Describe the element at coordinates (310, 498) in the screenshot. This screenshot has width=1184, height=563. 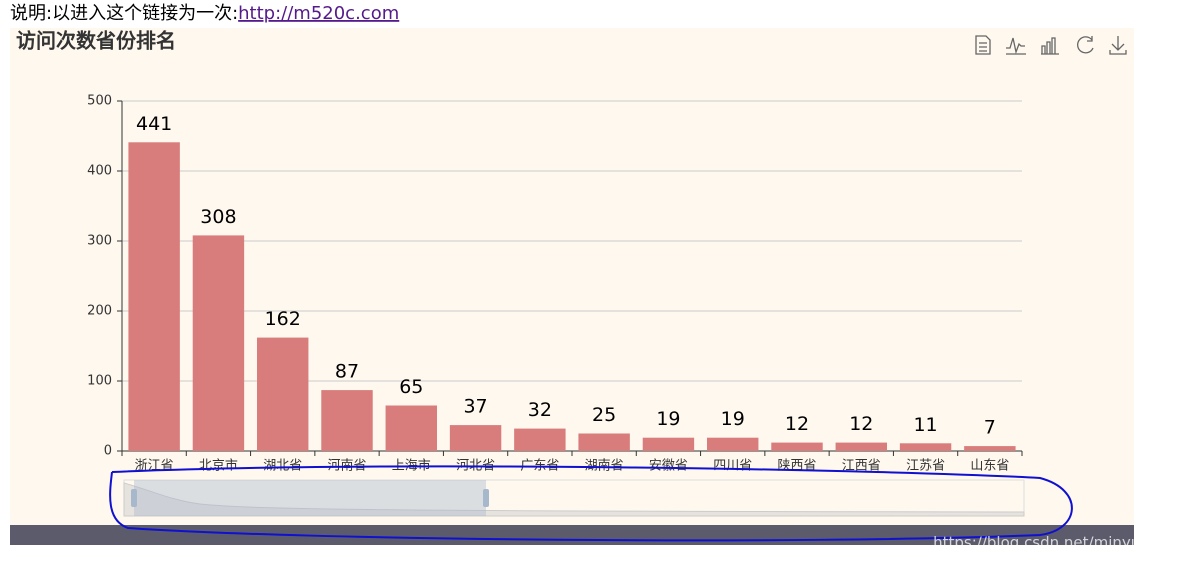
I see `zoom-selection` at that location.